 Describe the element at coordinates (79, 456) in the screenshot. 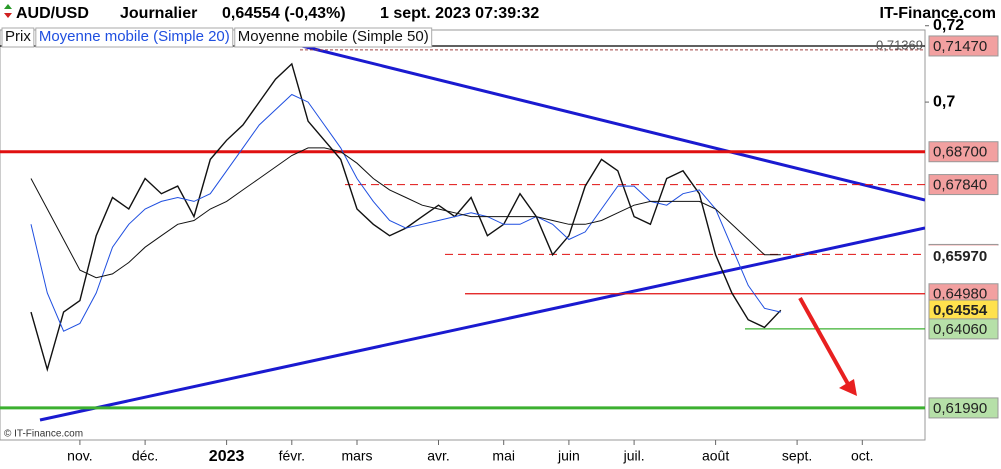

I see `x-tick-label: nov.` at that location.